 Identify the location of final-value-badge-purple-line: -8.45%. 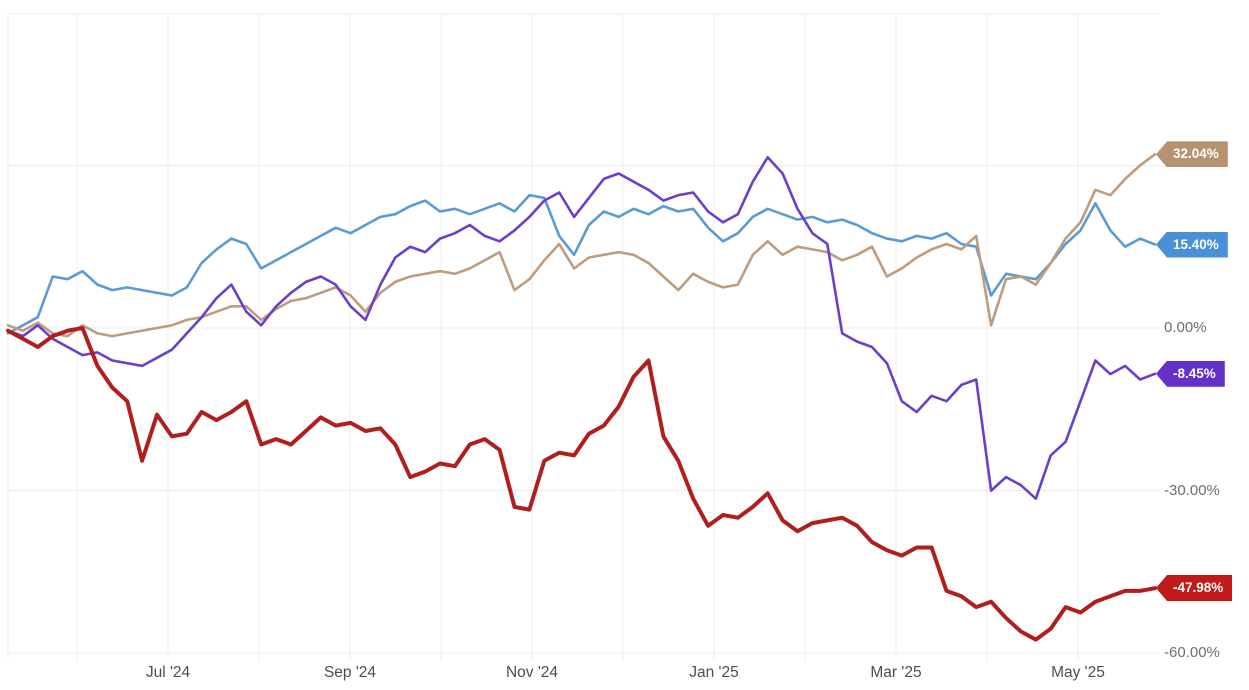
(1190, 373).